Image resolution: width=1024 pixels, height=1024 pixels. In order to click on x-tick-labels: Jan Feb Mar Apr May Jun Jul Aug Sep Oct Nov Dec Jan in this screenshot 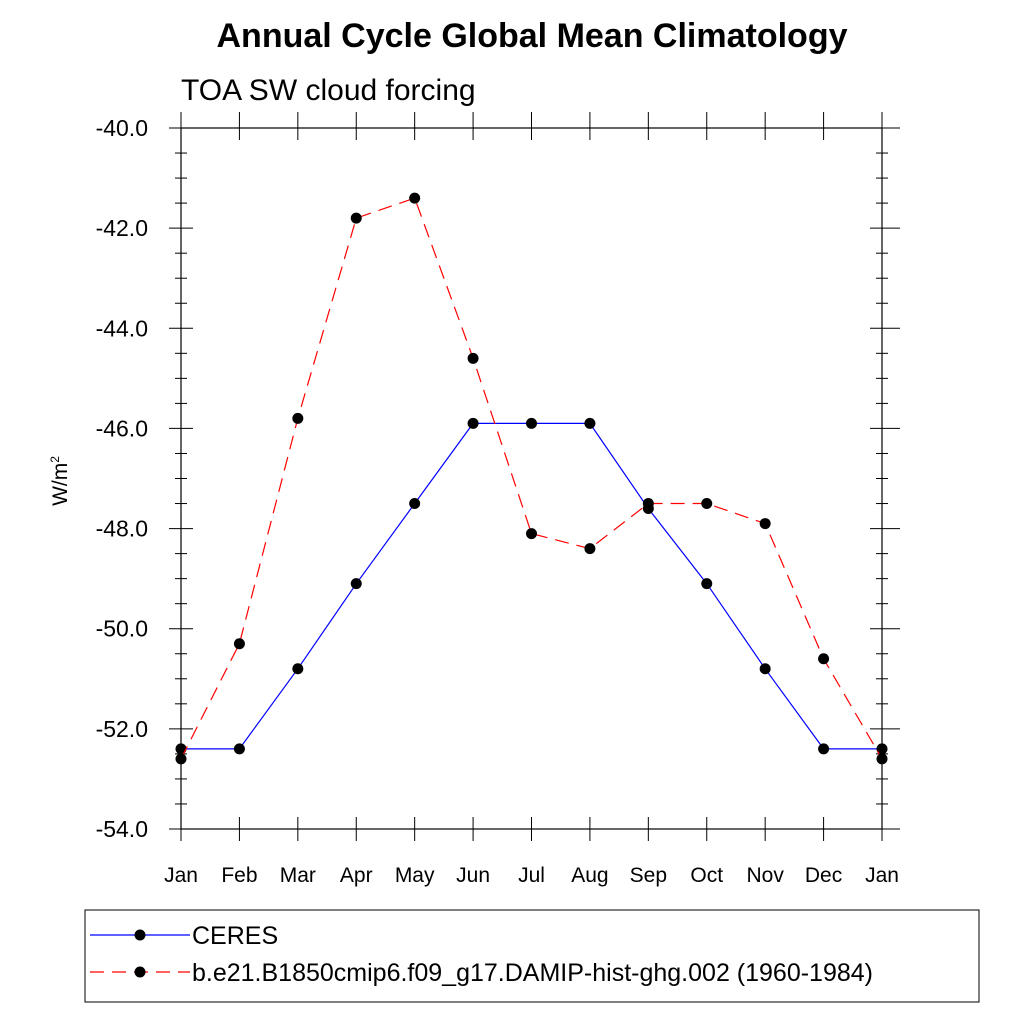, I will do `click(531, 875)`.